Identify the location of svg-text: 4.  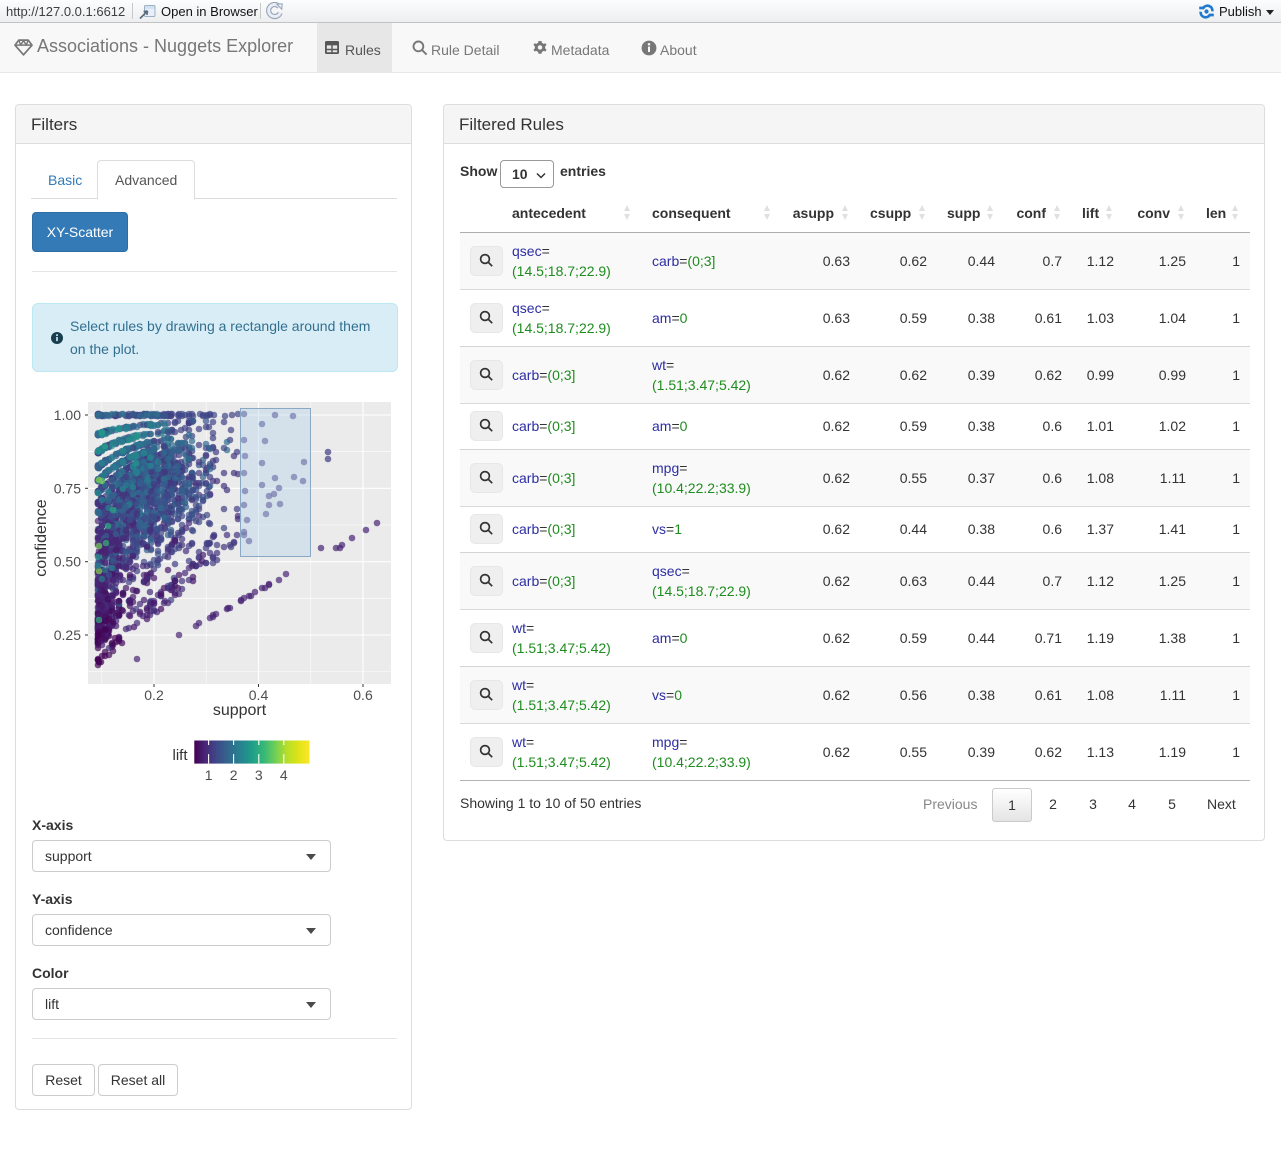
(284, 775).